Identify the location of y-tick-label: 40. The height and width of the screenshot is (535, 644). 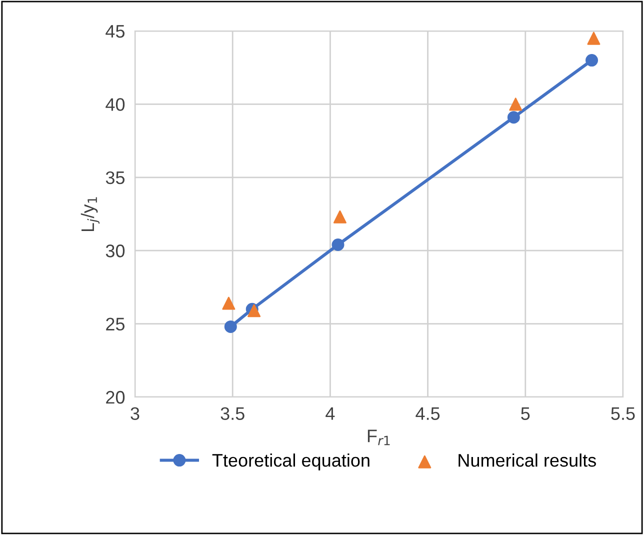
(115, 104).